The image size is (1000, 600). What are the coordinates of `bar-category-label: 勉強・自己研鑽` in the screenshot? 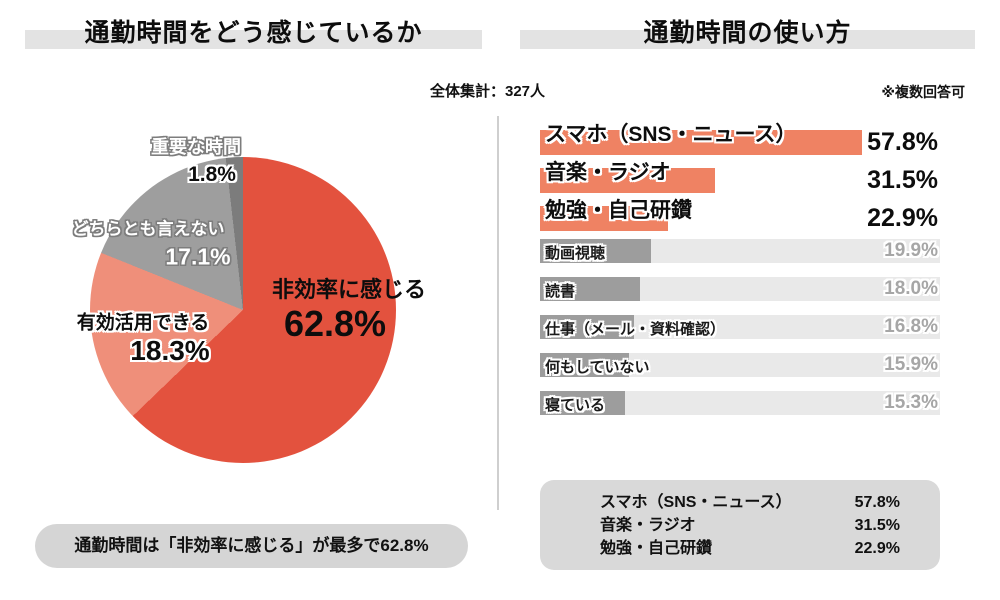 It's located at (618, 210).